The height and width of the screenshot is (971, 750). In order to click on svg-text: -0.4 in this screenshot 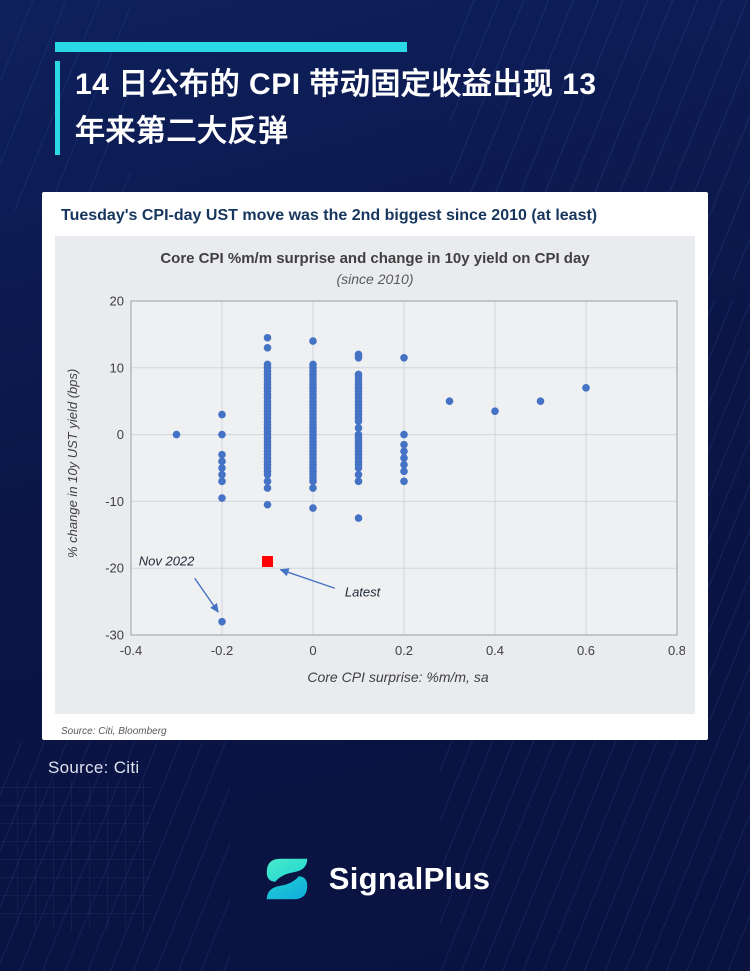, I will do `click(131, 650)`.